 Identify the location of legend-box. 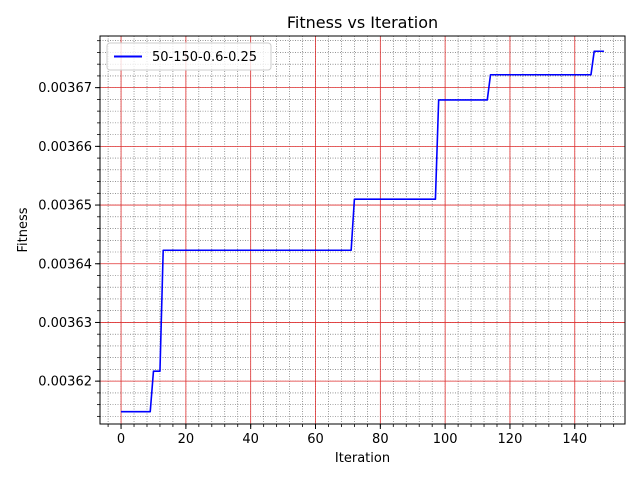
(189, 56).